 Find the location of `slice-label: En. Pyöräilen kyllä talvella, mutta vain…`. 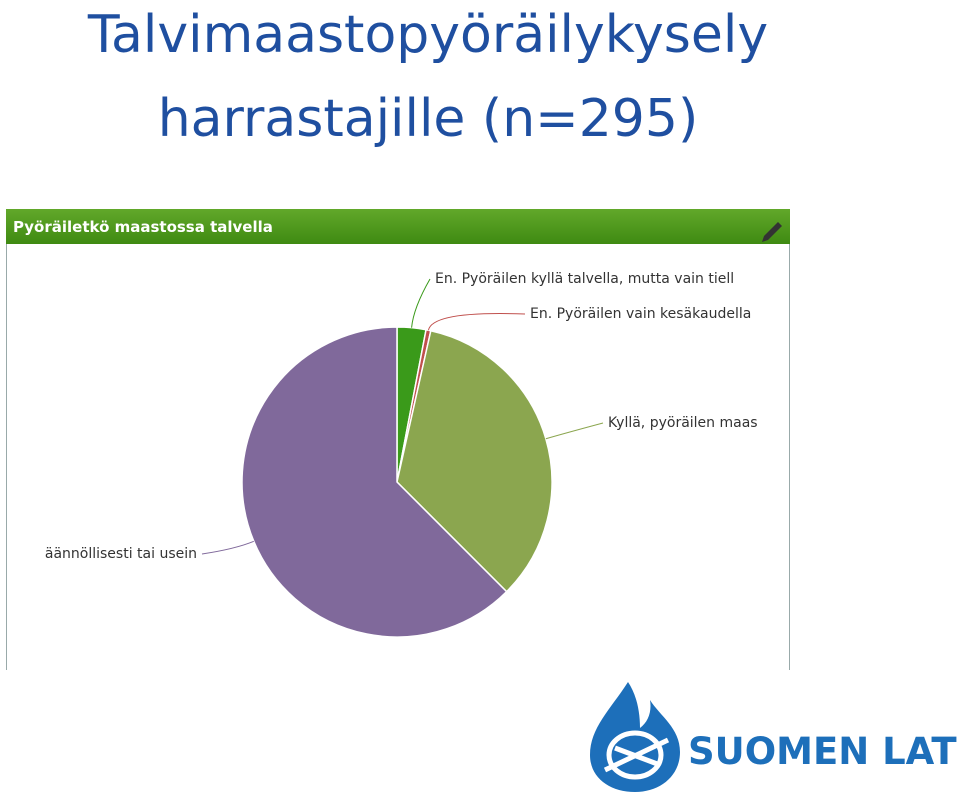

slice-label: En. Pyöräilen kyllä talvella, mutta vain… is located at coordinates (584, 279).